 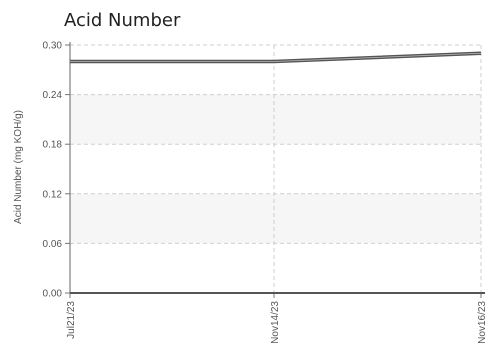 I want to click on y-tick-label-4: 0.06, so click(x=53, y=244).